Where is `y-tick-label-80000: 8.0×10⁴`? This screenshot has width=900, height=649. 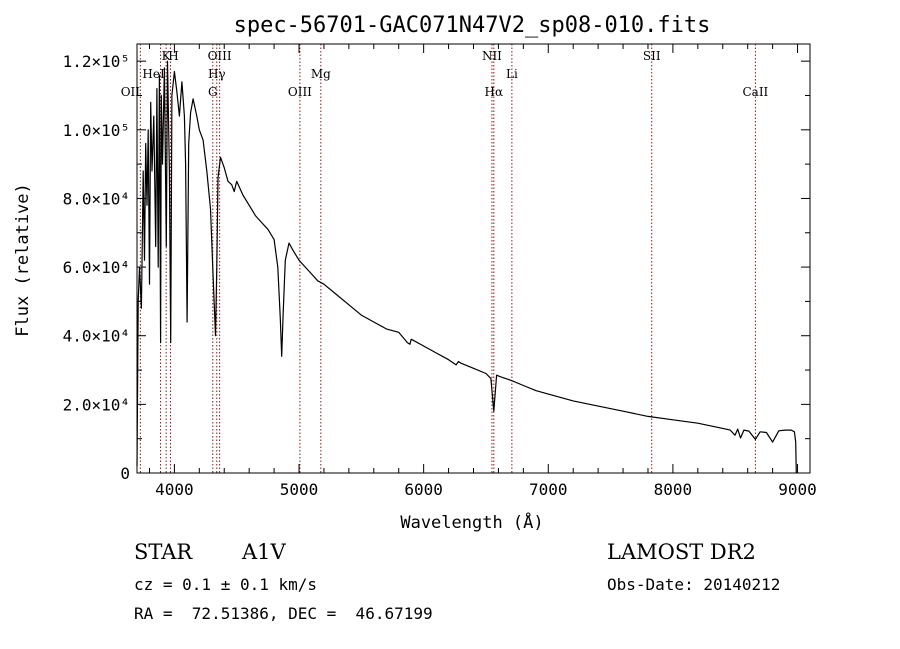 y-tick-label-80000: 8.0×10⁴ is located at coordinates (96, 198).